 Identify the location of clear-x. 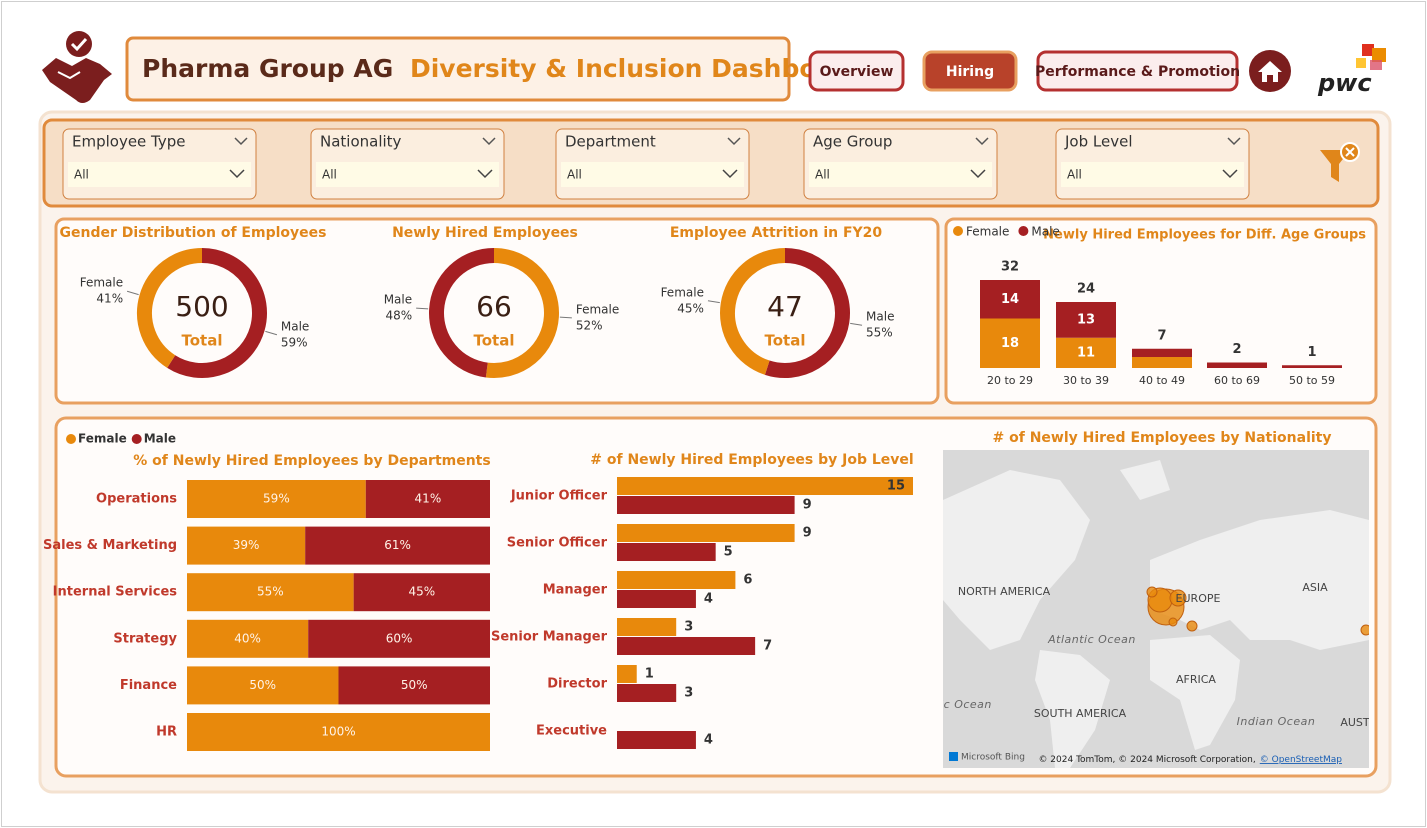
(1350, 152).